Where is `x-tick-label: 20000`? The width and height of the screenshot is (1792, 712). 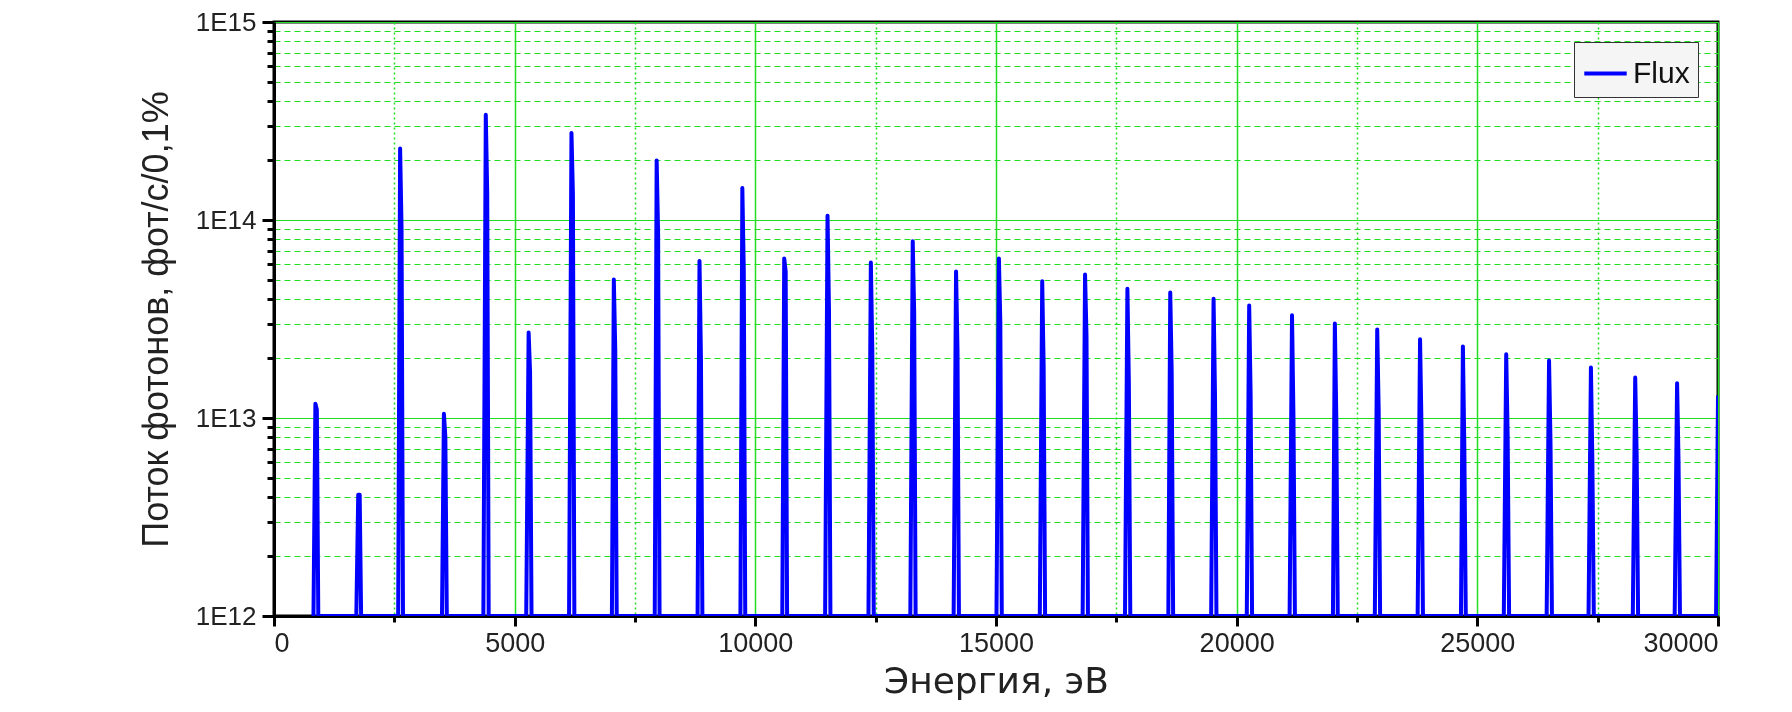 x-tick-label: 20000 is located at coordinates (1237, 642).